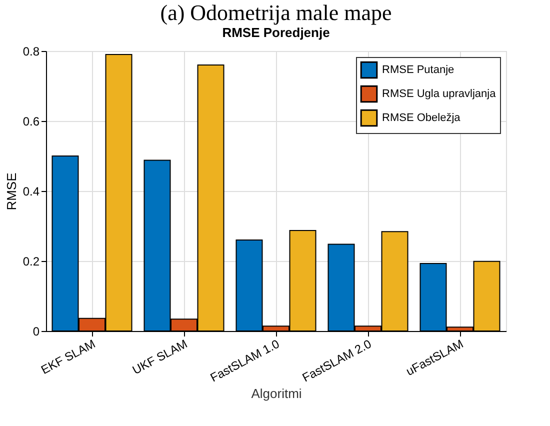 The image size is (550, 426). I want to click on legend-label: RMSE Putanje, so click(418, 70).